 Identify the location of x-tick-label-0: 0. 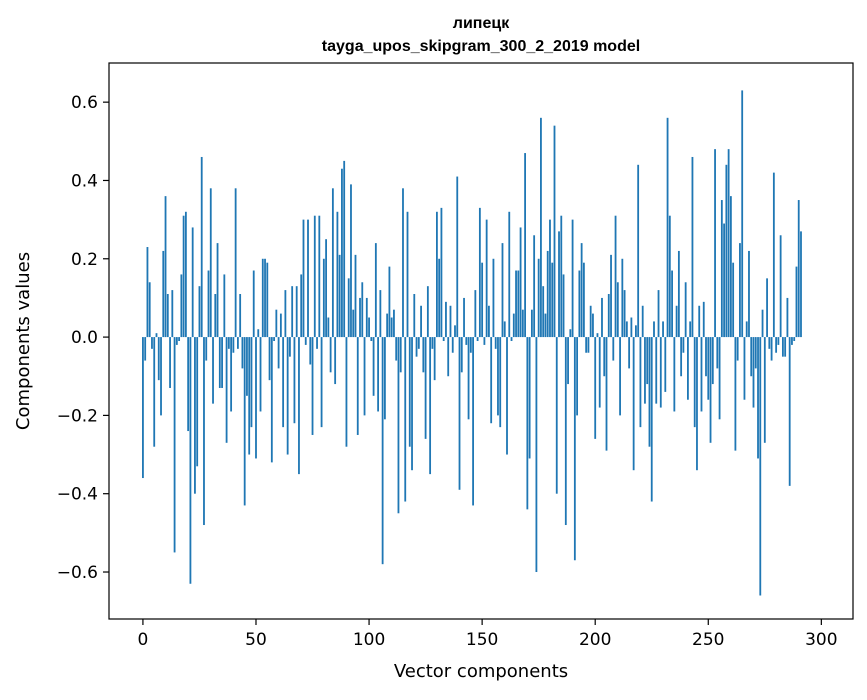
(143, 640).